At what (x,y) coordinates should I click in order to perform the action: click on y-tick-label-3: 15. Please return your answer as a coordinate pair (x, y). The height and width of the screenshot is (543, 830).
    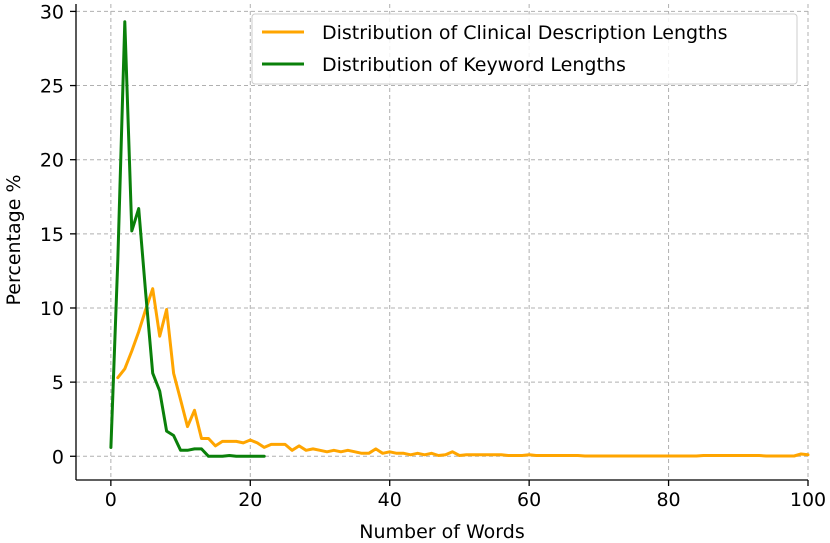
    Looking at the image, I should click on (52, 235).